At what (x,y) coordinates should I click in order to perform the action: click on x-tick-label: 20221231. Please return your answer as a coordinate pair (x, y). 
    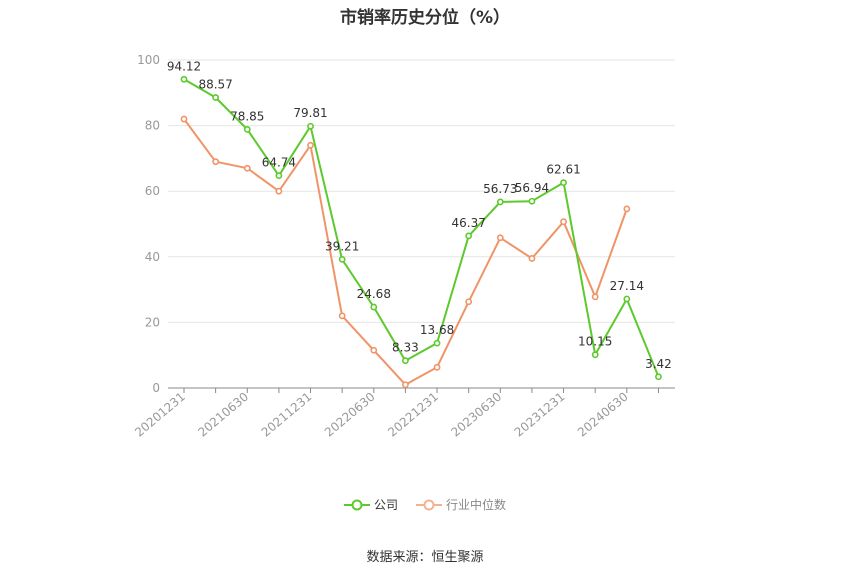
    Looking at the image, I should click on (413, 415).